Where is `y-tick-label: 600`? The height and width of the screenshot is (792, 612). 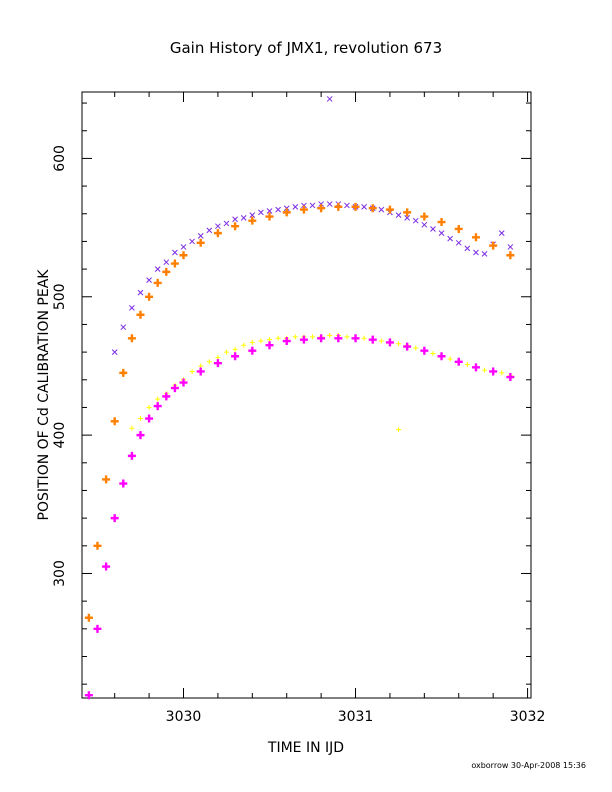
y-tick-label: 600 is located at coordinates (60, 158).